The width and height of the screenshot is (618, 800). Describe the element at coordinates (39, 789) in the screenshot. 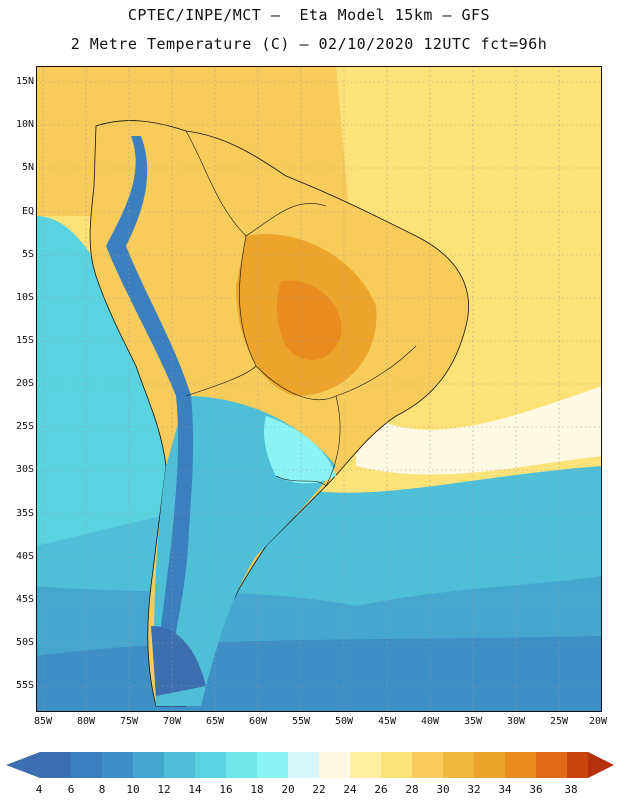

I see `colorbar-label: 4` at that location.